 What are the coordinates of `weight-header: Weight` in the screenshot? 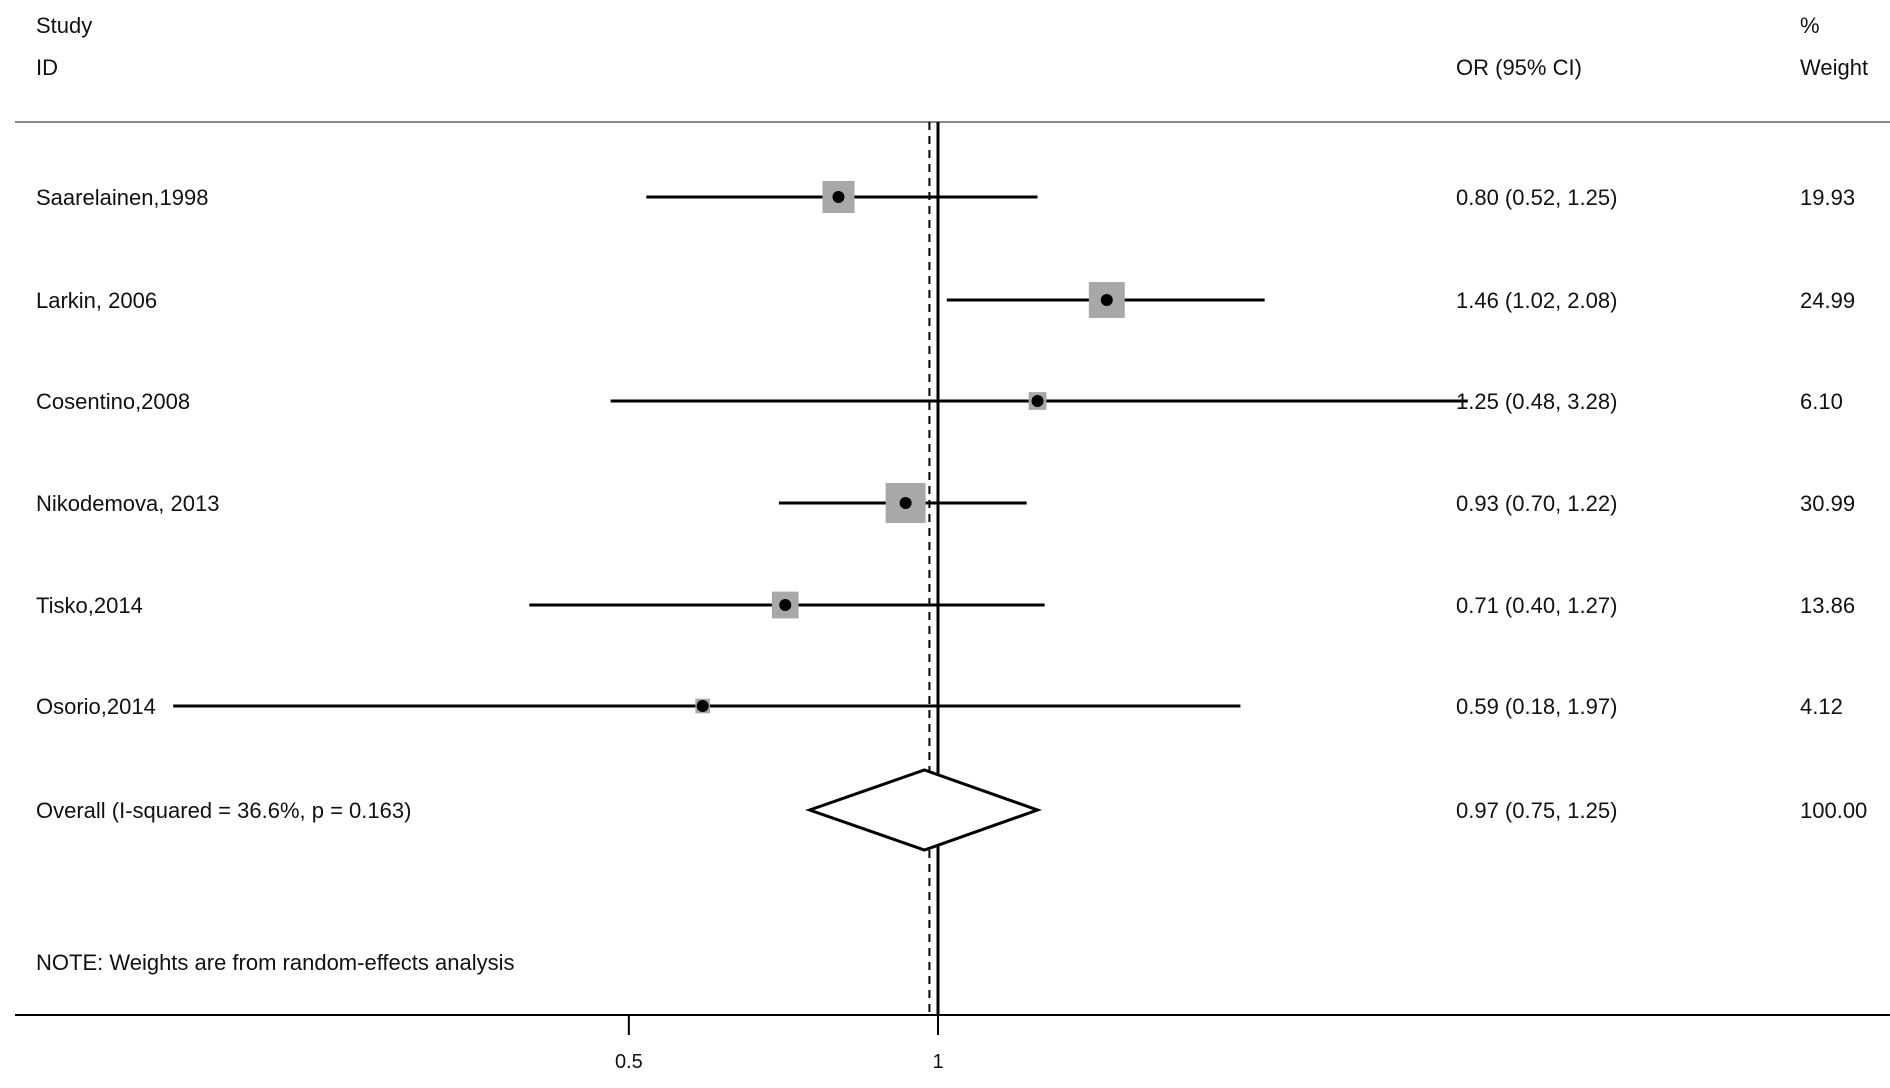 It's located at (1834, 67).